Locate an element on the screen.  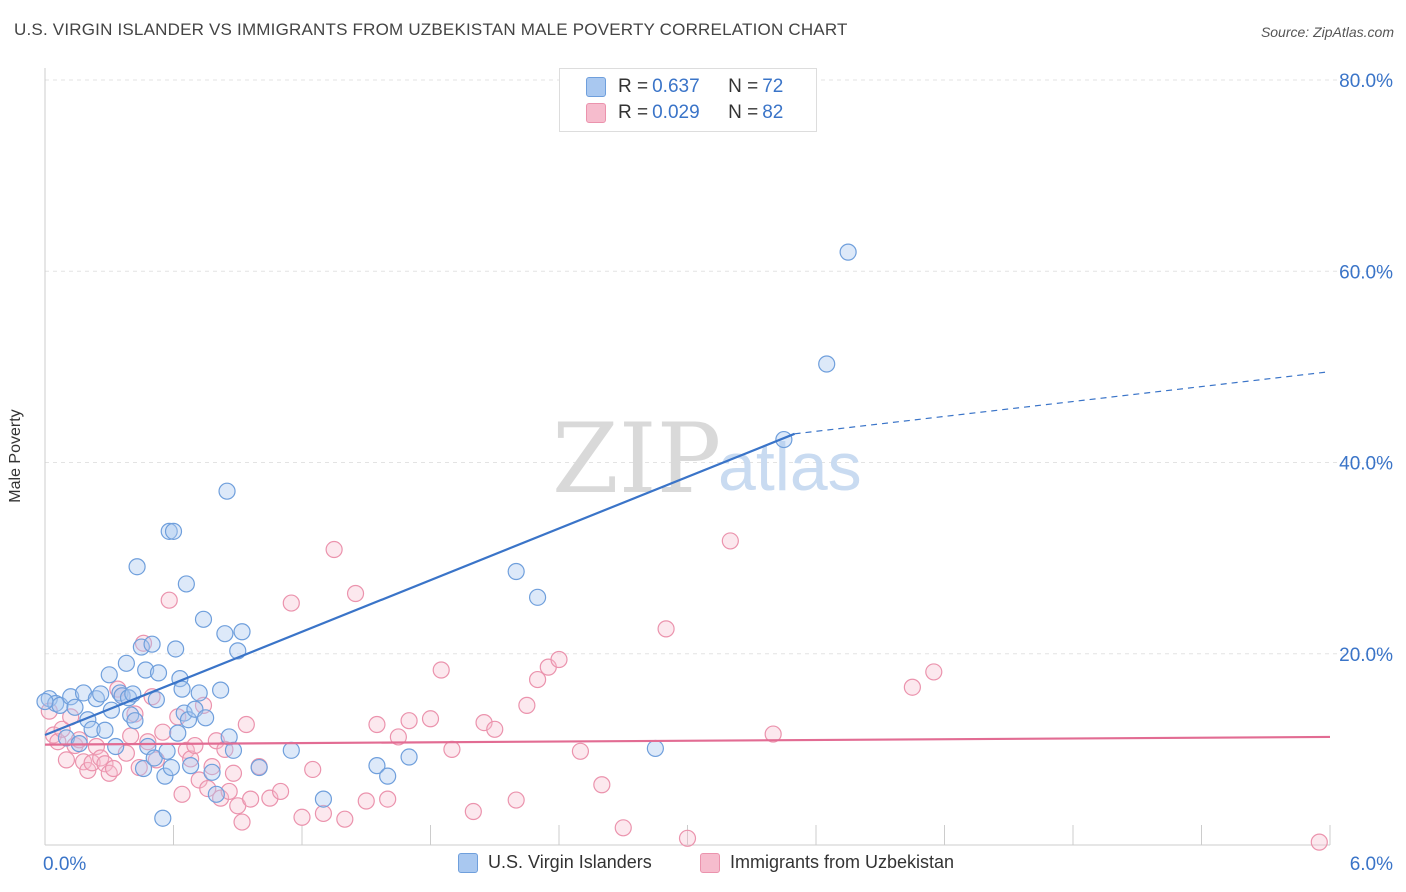
bottom-legend-item-blue: U.S. Virgin Islanders is located at coordinates (555, 862).